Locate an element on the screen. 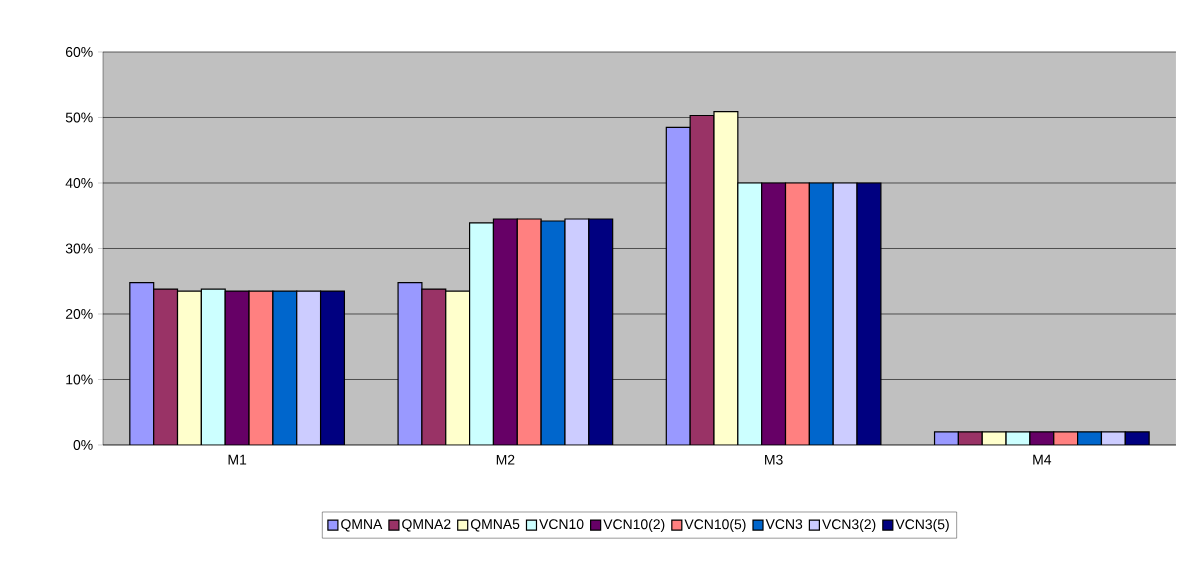 The image size is (1184, 573). y-tick-label: 0% is located at coordinates (83, 445).